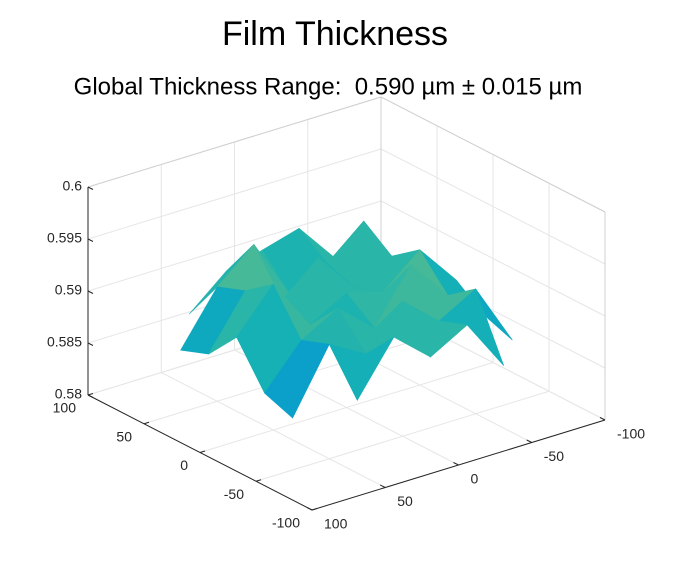 The height and width of the screenshot is (563, 691). I want to click on y-tick-label: 50, so click(405, 501).